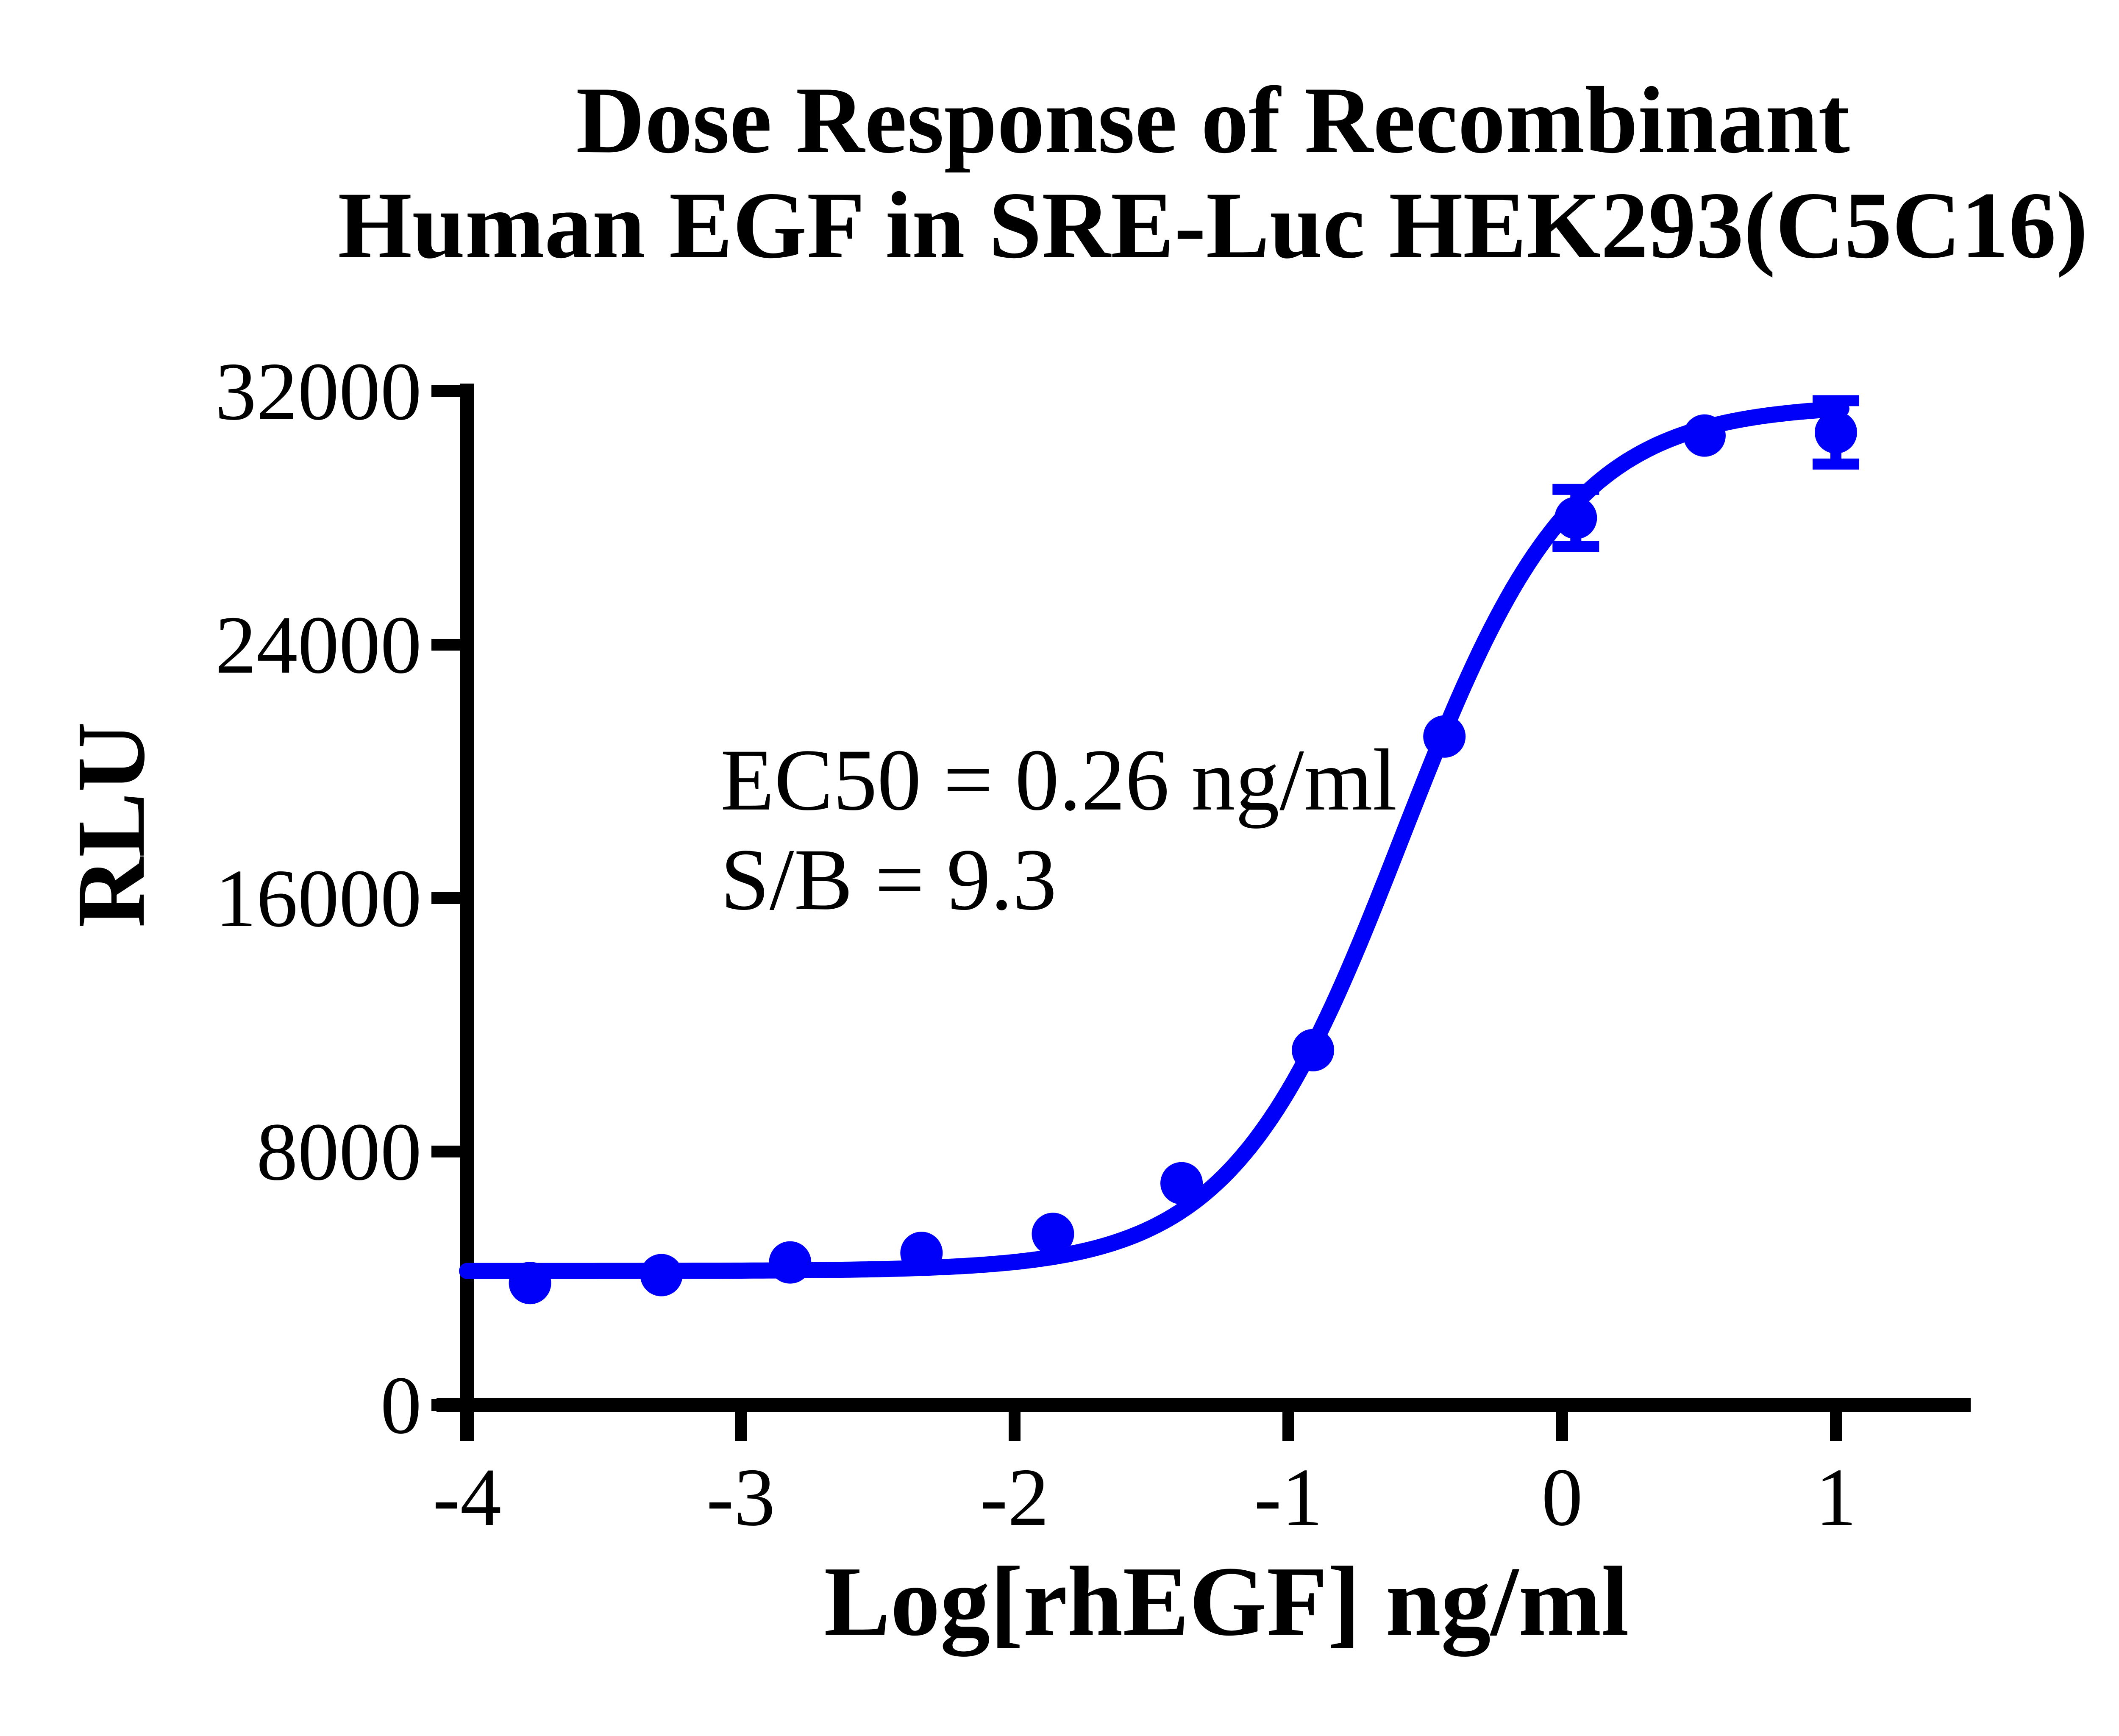 This screenshot has width=2119, height=1736. I want to click on x-tick-label: -1, so click(1289, 1497).